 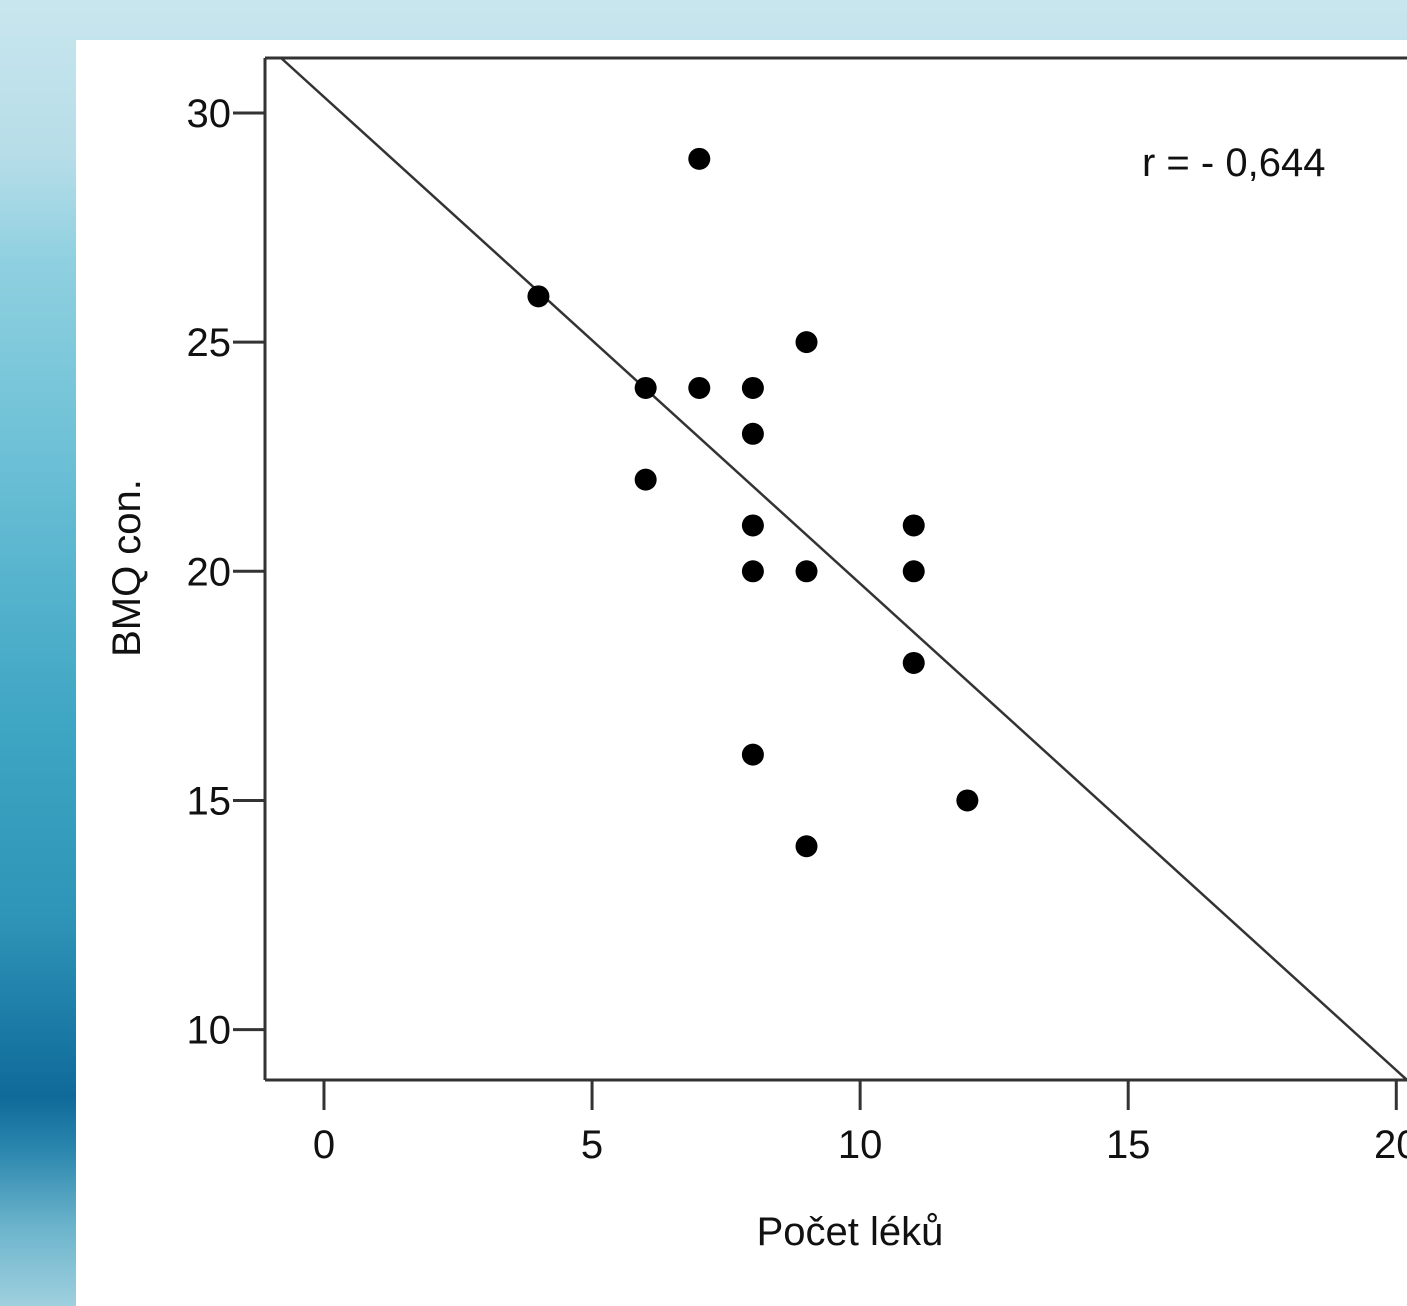 What do you see at coordinates (209, 343) in the screenshot?
I see `y-tick-label: 25` at bounding box center [209, 343].